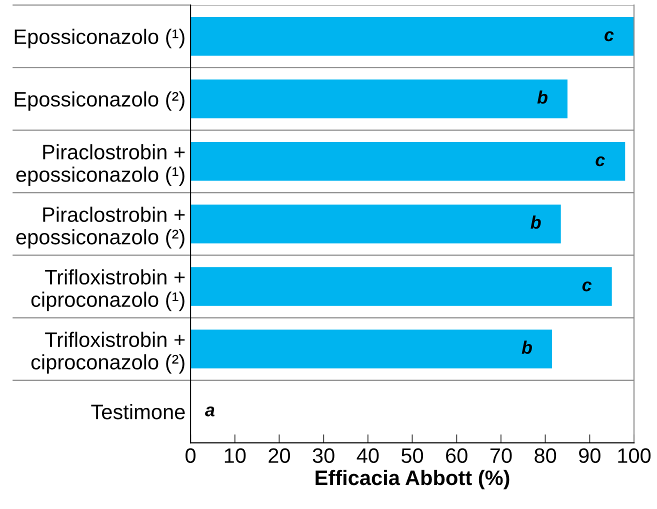 The image size is (657, 509). Describe the element at coordinates (367, 455) in the screenshot. I see `x-tick-label: 40` at that location.